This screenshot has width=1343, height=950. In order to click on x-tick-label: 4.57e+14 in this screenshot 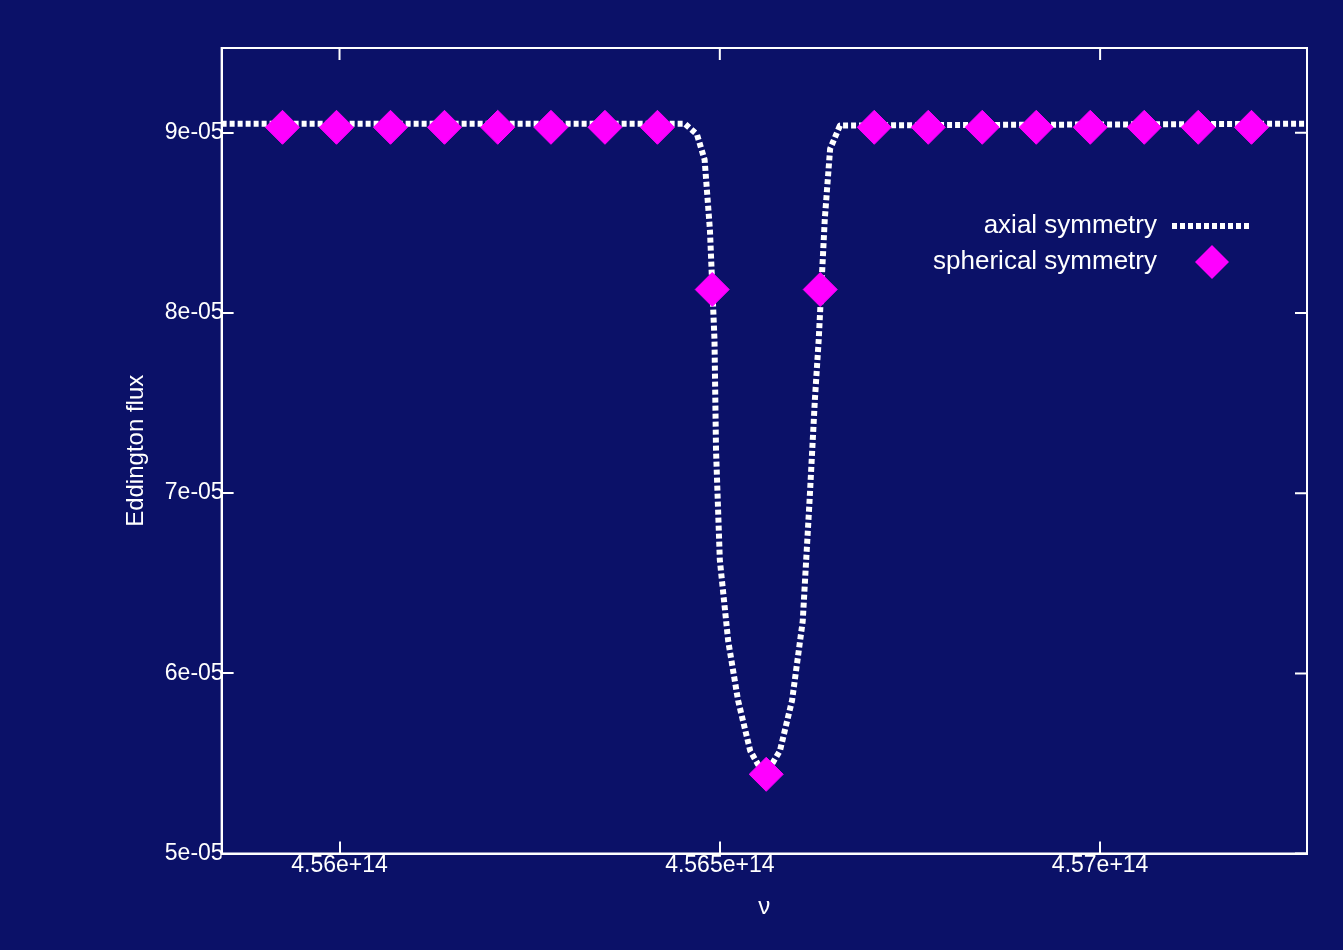, I will do `click(1100, 863)`.